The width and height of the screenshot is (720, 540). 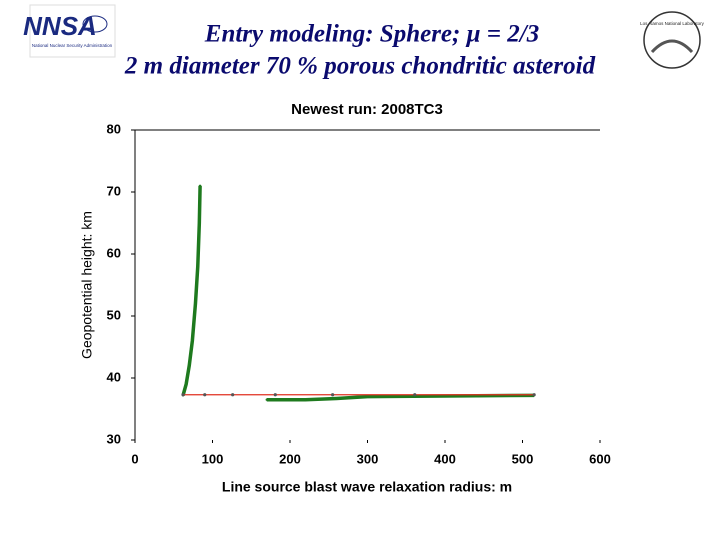 I want to click on nnsa-logo: NNSA, so click(x=60, y=26).